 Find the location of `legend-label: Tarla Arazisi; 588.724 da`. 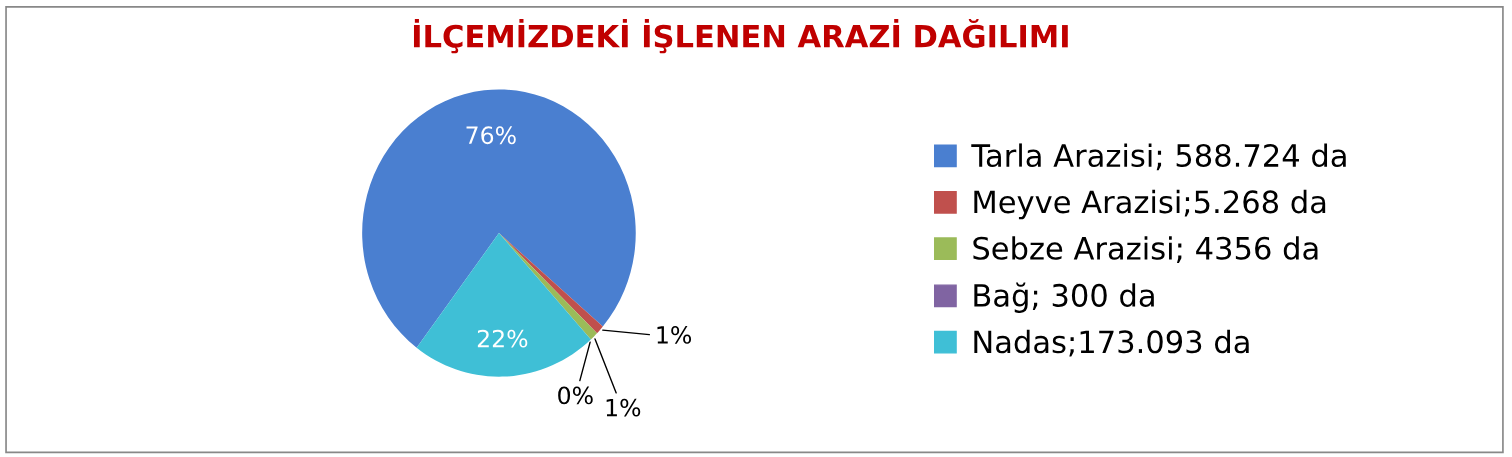

legend-label: Tarla Arazisi; 588.724 da is located at coordinates (1158, 157).